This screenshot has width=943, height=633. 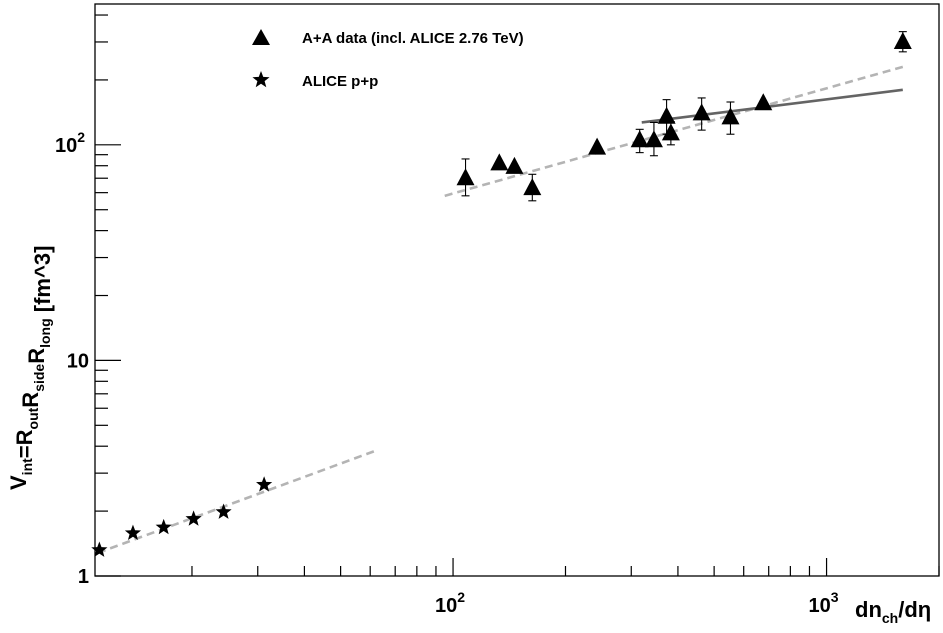 What do you see at coordinates (78, 361) in the screenshot?
I see `y-tick-label: 10` at bounding box center [78, 361].